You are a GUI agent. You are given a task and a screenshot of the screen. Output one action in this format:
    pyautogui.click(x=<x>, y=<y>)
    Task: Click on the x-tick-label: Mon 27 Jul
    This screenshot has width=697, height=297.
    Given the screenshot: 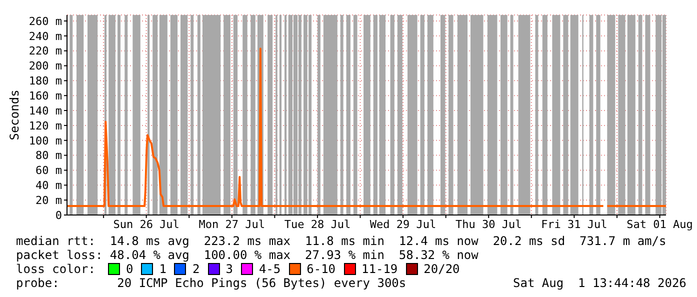 What is the action you would take?
    pyautogui.click(x=232, y=224)
    